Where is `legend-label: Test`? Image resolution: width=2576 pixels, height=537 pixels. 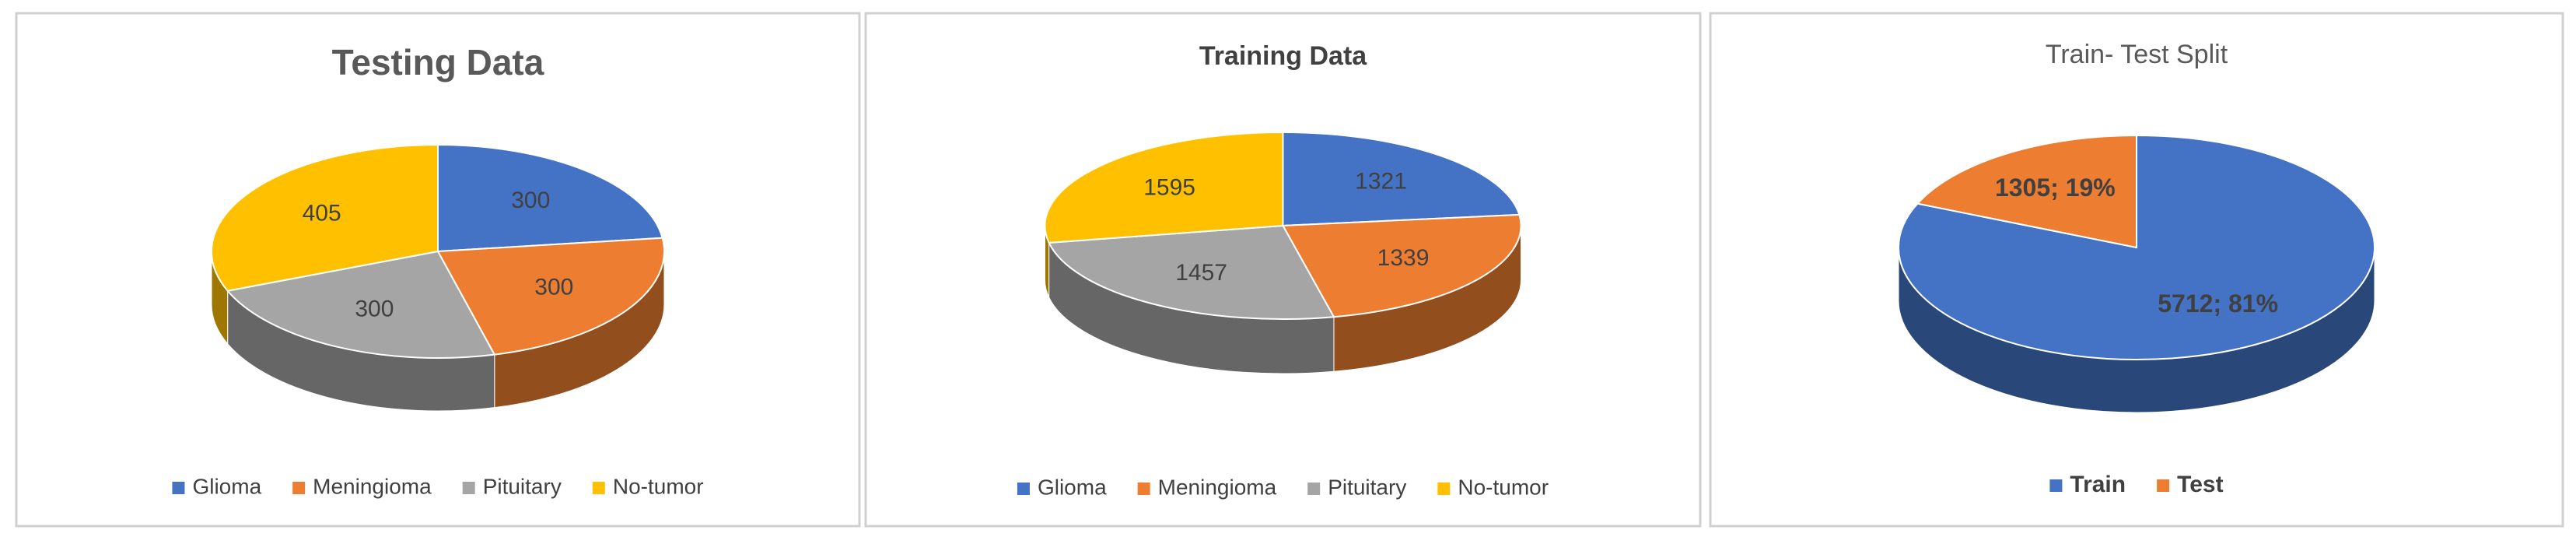
legend-label: Test is located at coordinates (2200, 484).